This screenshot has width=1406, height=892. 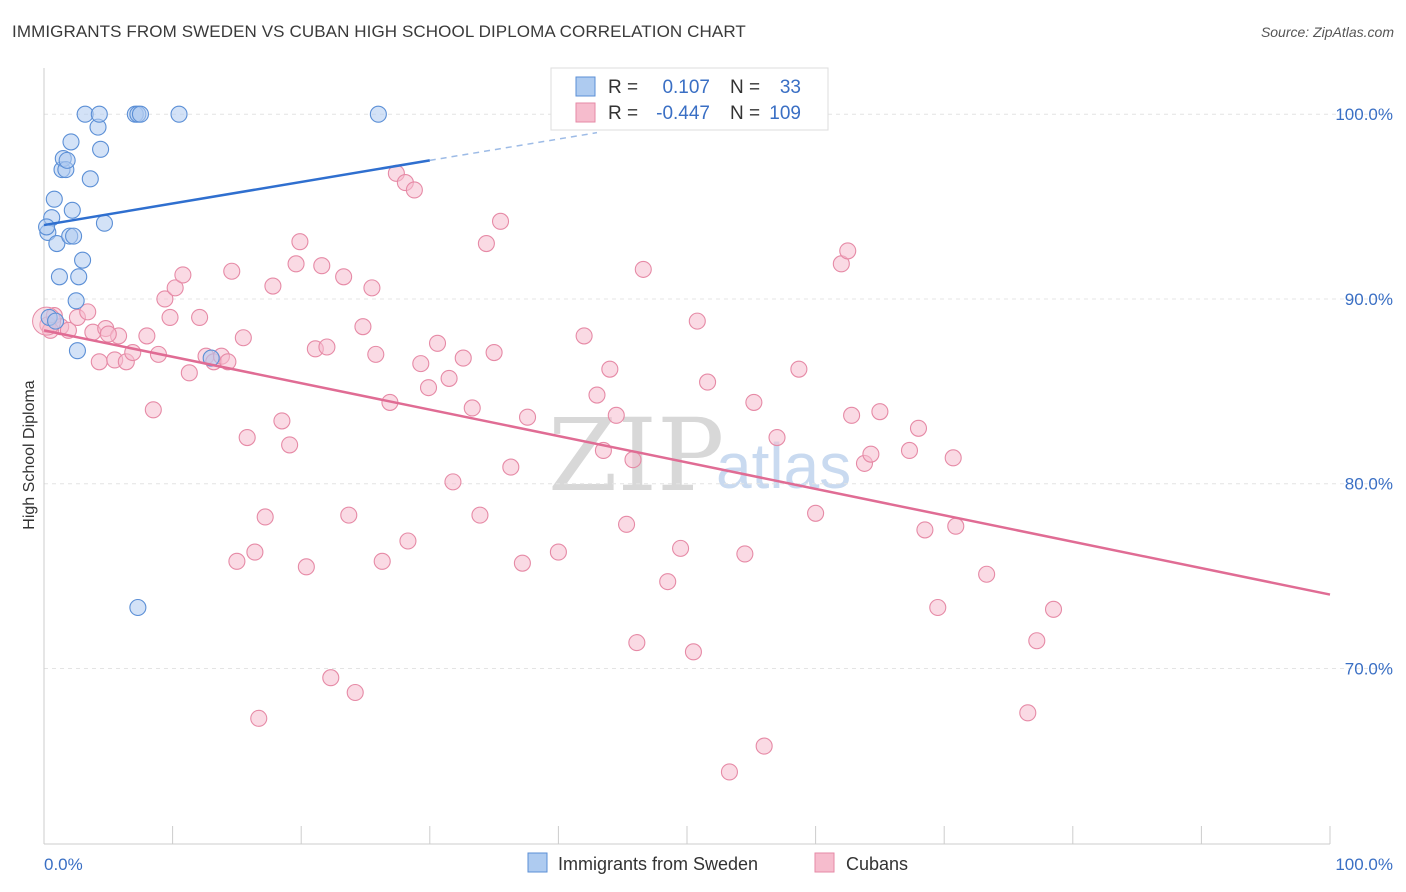 What do you see at coordinates (877, 864) in the screenshot?
I see `bottom-legend-label-cubans: Cubans` at bounding box center [877, 864].